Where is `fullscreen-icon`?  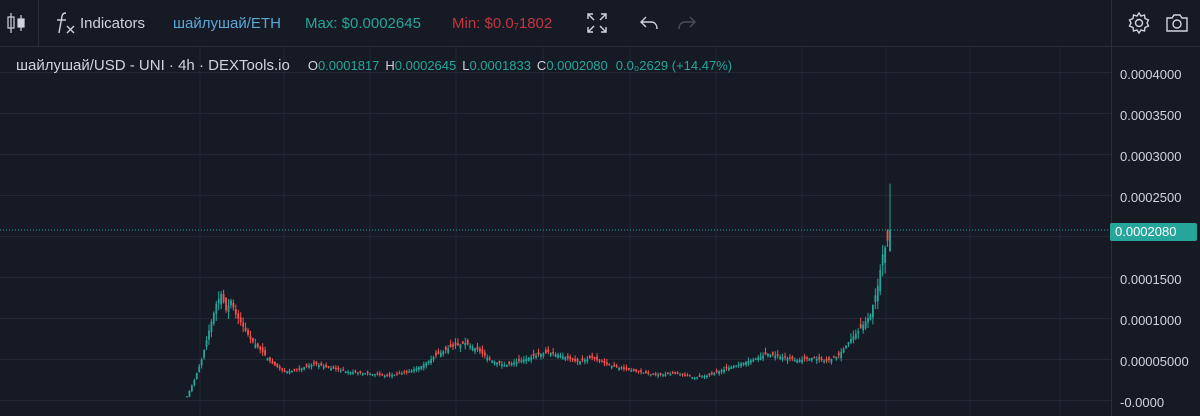 fullscreen-icon is located at coordinates (597, 23).